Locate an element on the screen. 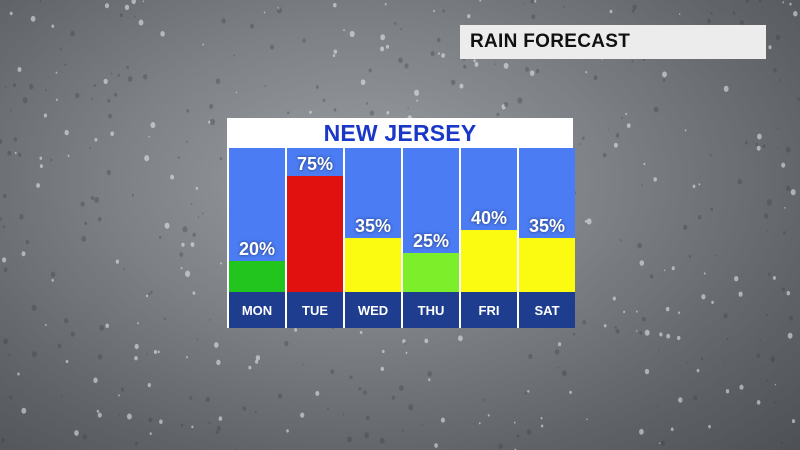 This screenshot has width=800, height=450. bar-mon is located at coordinates (257, 276).